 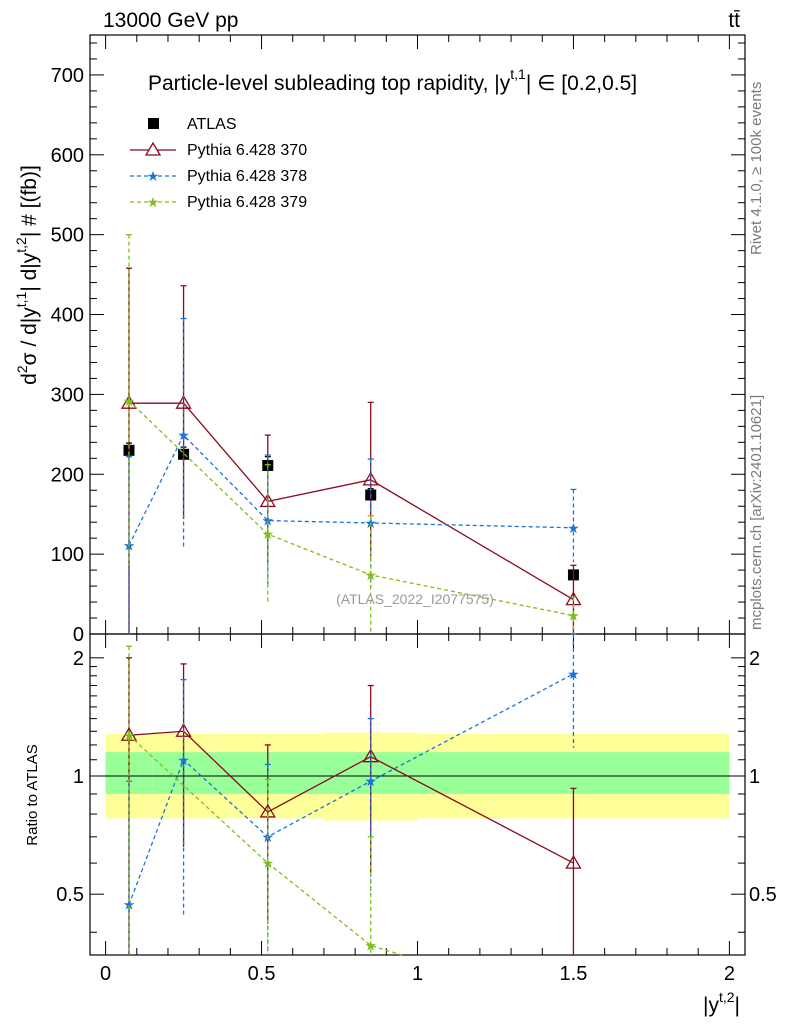 I want to click on y-tick-label: 200, so click(x=67, y=475).